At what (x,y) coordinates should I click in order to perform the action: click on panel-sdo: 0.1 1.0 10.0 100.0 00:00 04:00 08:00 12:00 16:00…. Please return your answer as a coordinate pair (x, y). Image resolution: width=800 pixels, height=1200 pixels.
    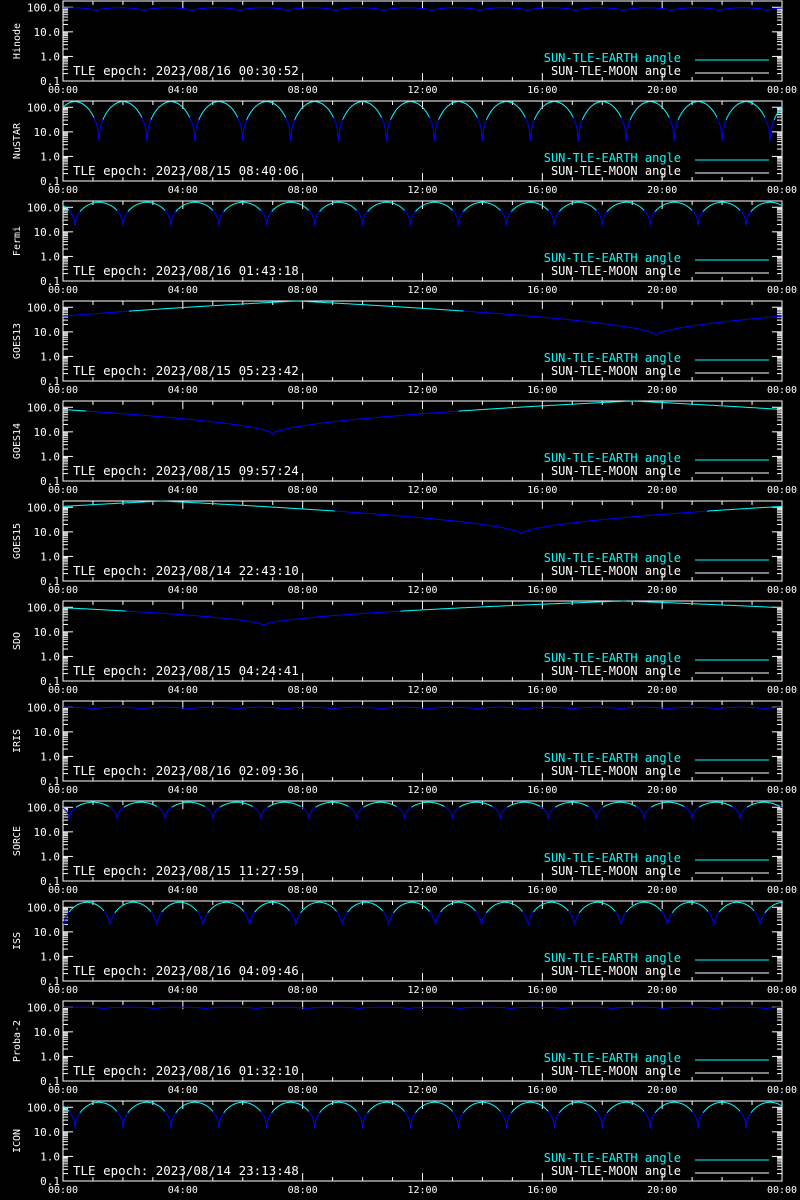
    Looking at the image, I should click on (404, 648).